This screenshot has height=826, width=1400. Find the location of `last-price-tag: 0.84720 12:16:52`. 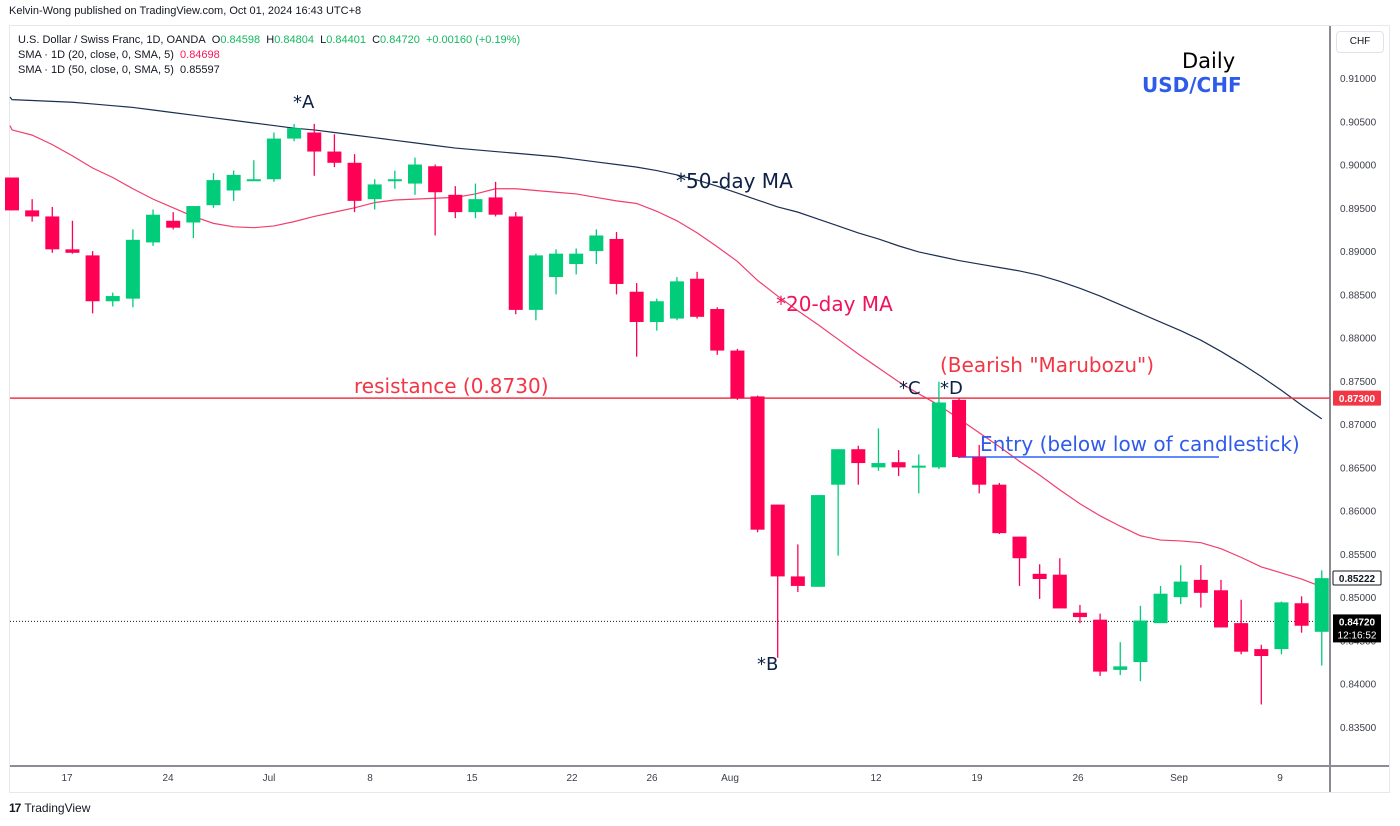

last-price-tag: 0.84720 12:16:52 is located at coordinates (1357, 628).